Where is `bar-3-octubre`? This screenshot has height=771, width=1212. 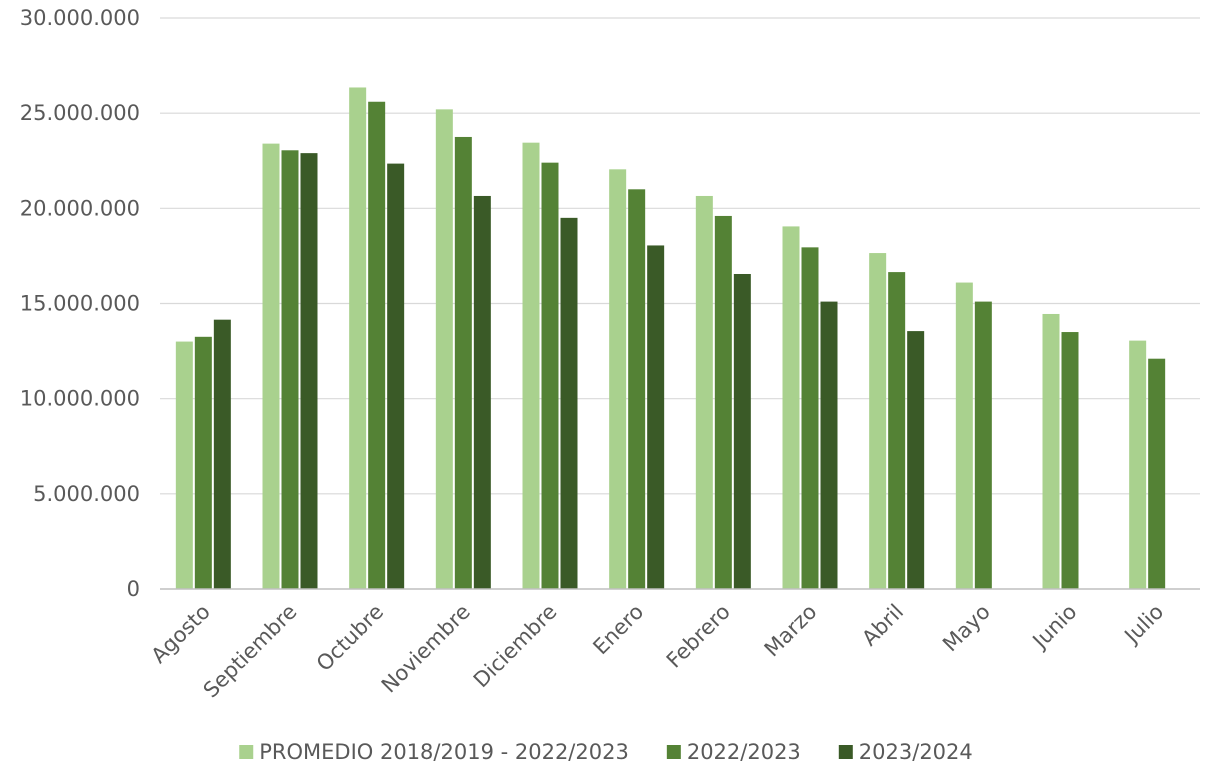 bar-3-octubre is located at coordinates (396, 376).